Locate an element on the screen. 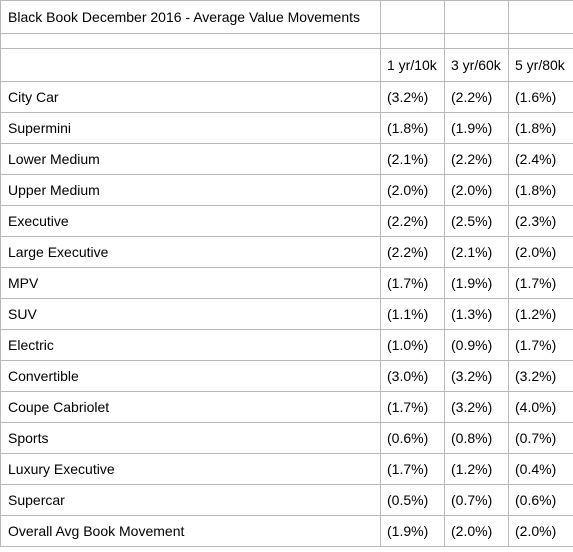  table-row: Convertible (3.0%) (3.2%) (3.2%) is located at coordinates (286, 376).